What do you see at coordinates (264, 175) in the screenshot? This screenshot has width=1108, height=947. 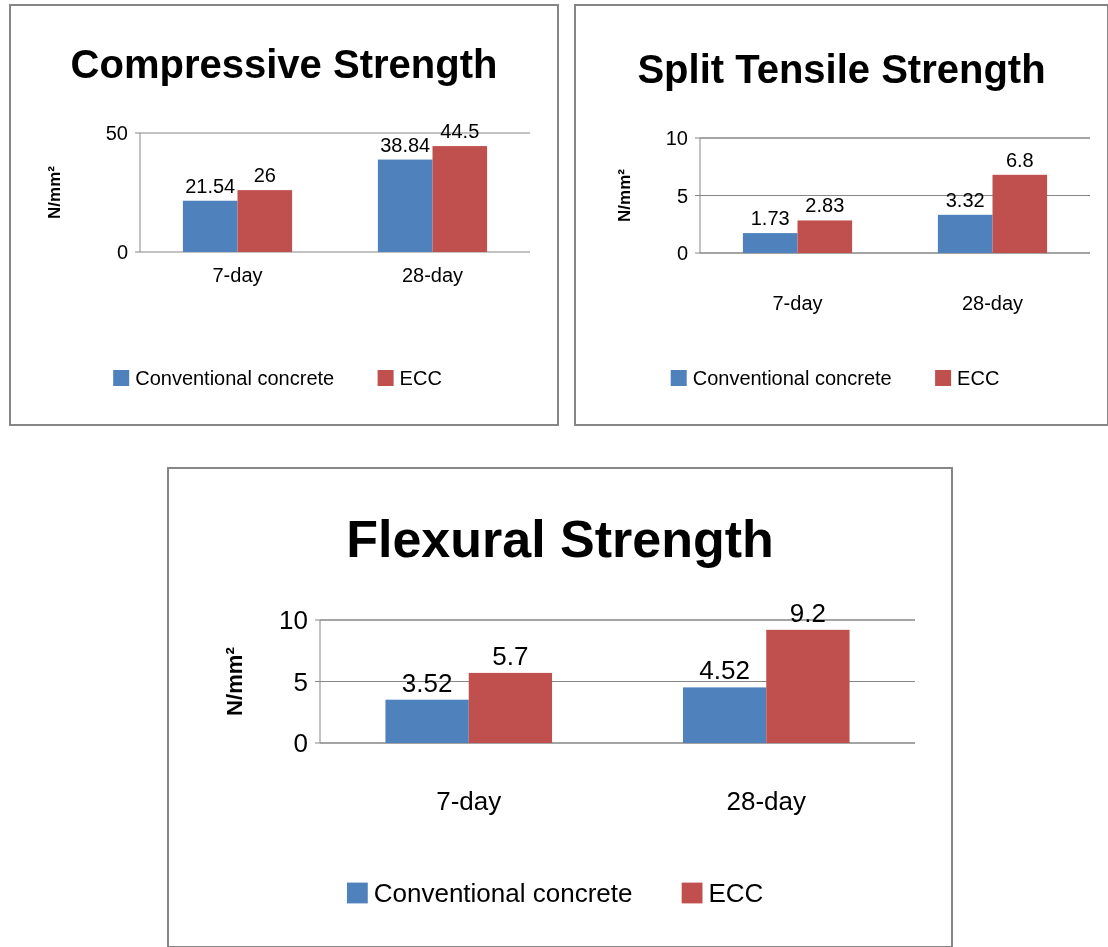 I see `data-label: 26` at bounding box center [264, 175].